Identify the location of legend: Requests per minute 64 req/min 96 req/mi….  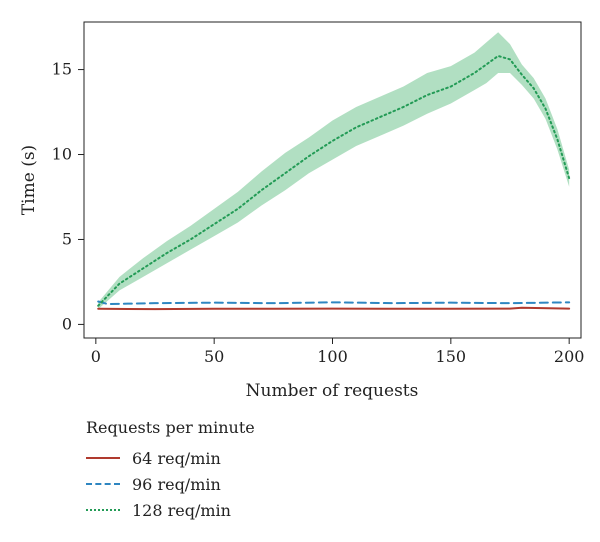
(170, 470).